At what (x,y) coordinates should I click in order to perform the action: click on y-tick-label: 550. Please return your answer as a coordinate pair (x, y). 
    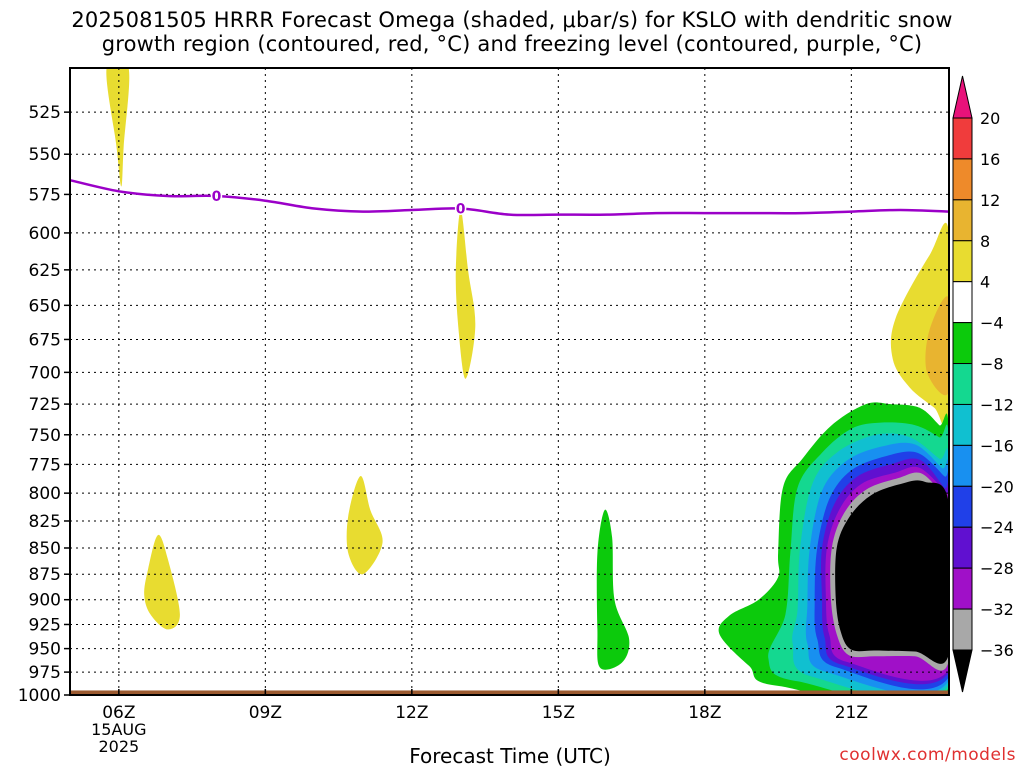
    Looking at the image, I should click on (45, 155).